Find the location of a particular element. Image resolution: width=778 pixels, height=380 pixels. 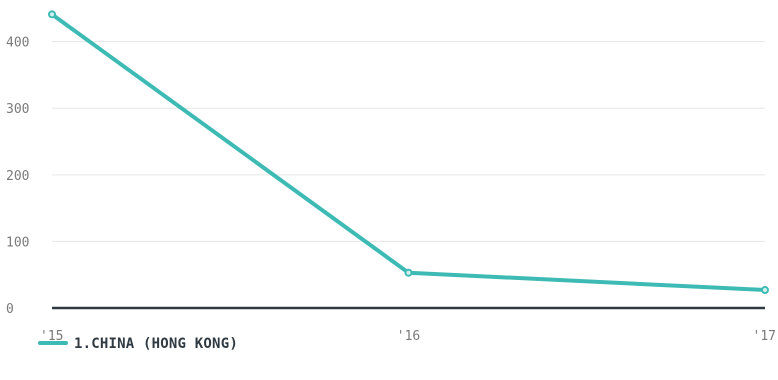

legend-label-series-1: 1.CHINA (HONG KONG) is located at coordinates (156, 344).